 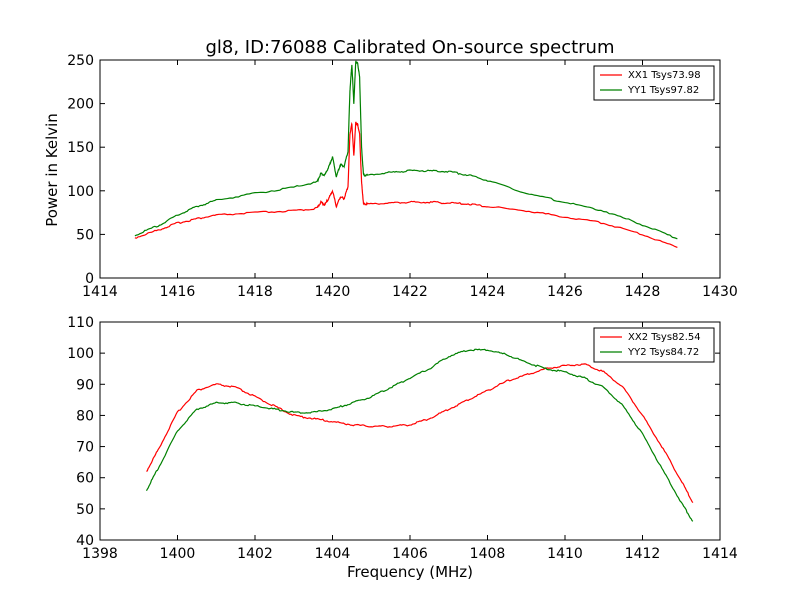 What do you see at coordinates (255, 554) in the screenshot?
I see `bottom-panel-x-tick-label: 1402` at bounding box center [255, 554].